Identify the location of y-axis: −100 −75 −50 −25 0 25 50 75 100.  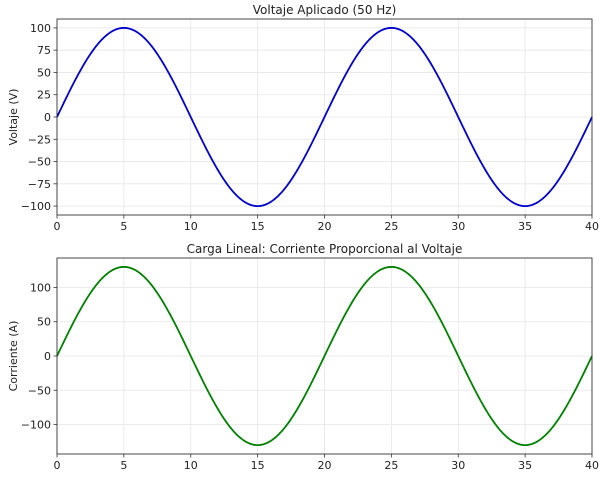
(39, 117).